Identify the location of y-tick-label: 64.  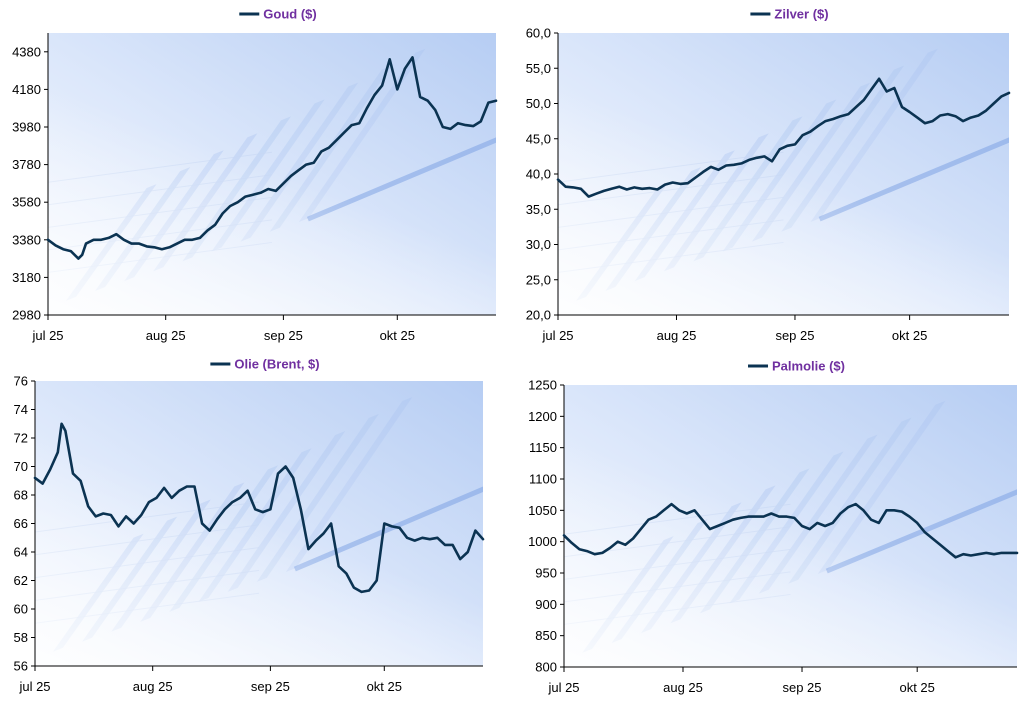
(21, 552).